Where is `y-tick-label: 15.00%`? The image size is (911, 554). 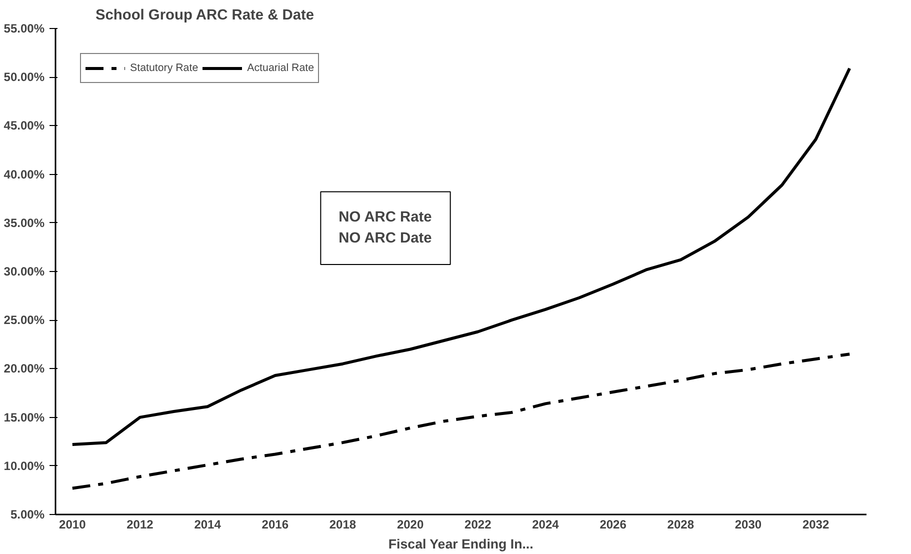 y-tick-label: 15.00% is located at coordinates (24, 417).